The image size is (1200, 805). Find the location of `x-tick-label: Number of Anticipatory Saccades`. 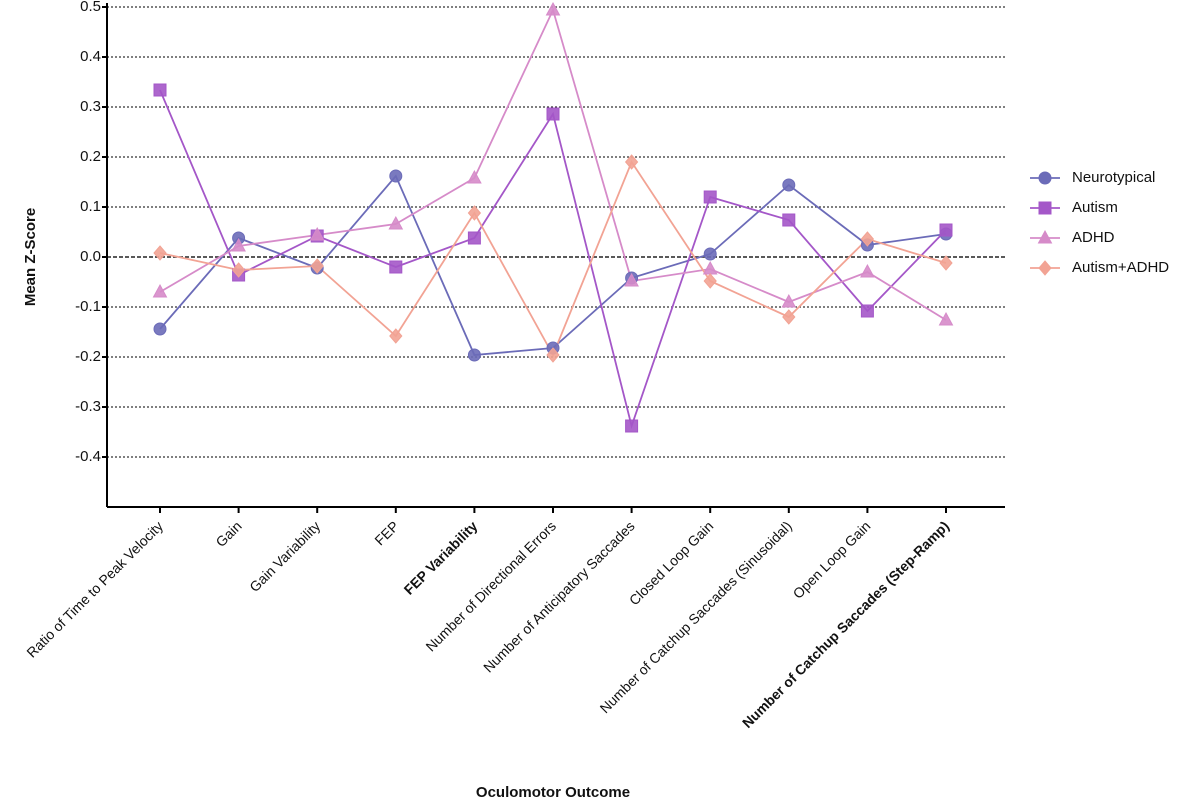

x-tick-label: Number of Anticipatory Saccades is located at coordinates (559, 597).